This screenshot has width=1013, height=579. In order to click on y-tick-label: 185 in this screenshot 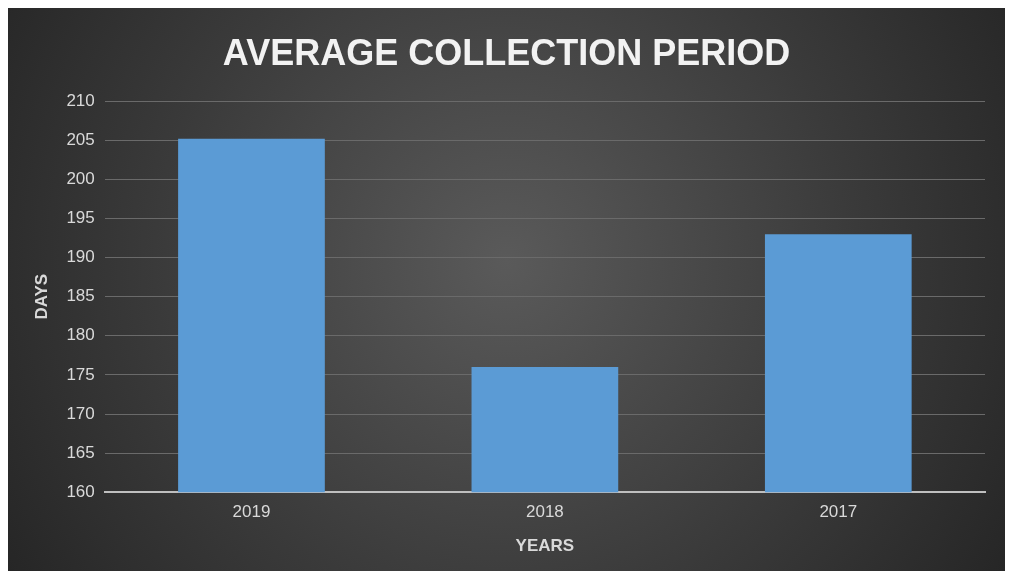, I will do `click(80, 296)`.